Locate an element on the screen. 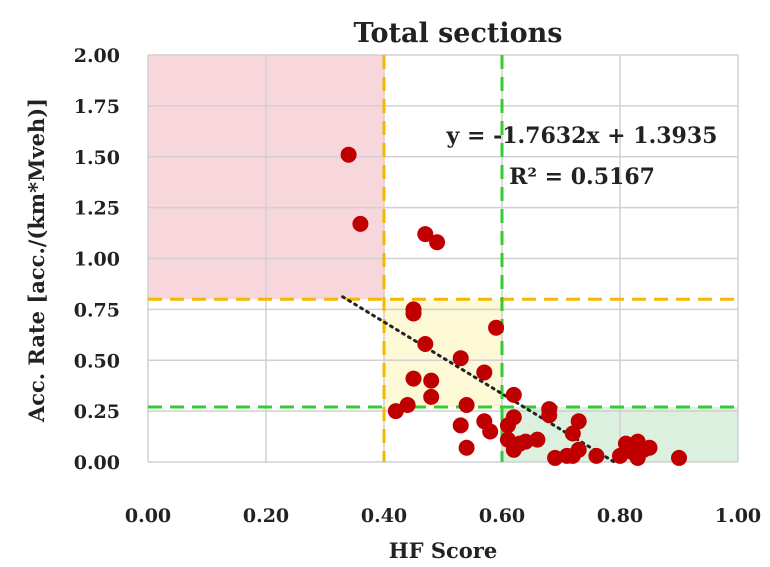  r-squared-label: R² = 0.5167 is located at coordinates (582, 177).